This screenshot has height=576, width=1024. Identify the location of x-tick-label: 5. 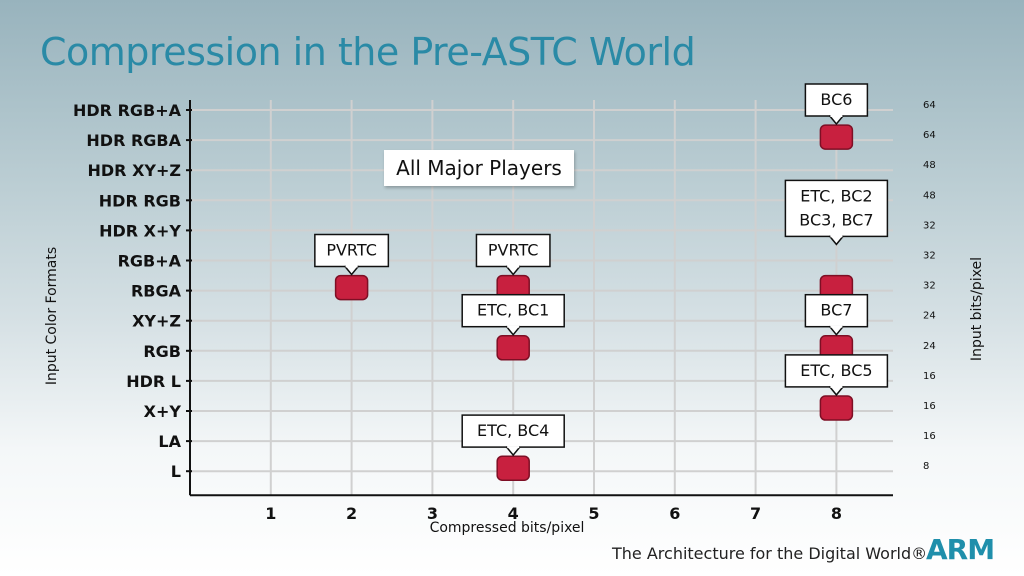
(593, 513).